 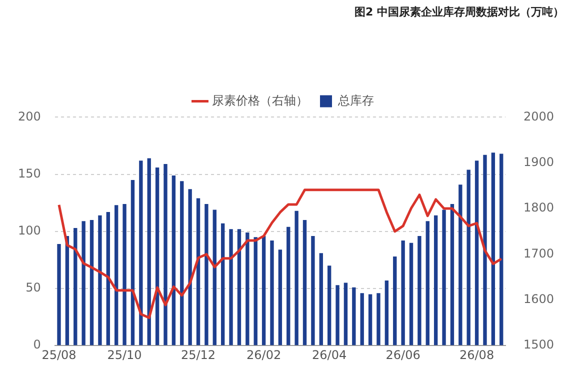 I want to click on y-tick-label: 100, so click(x=29, y=231).